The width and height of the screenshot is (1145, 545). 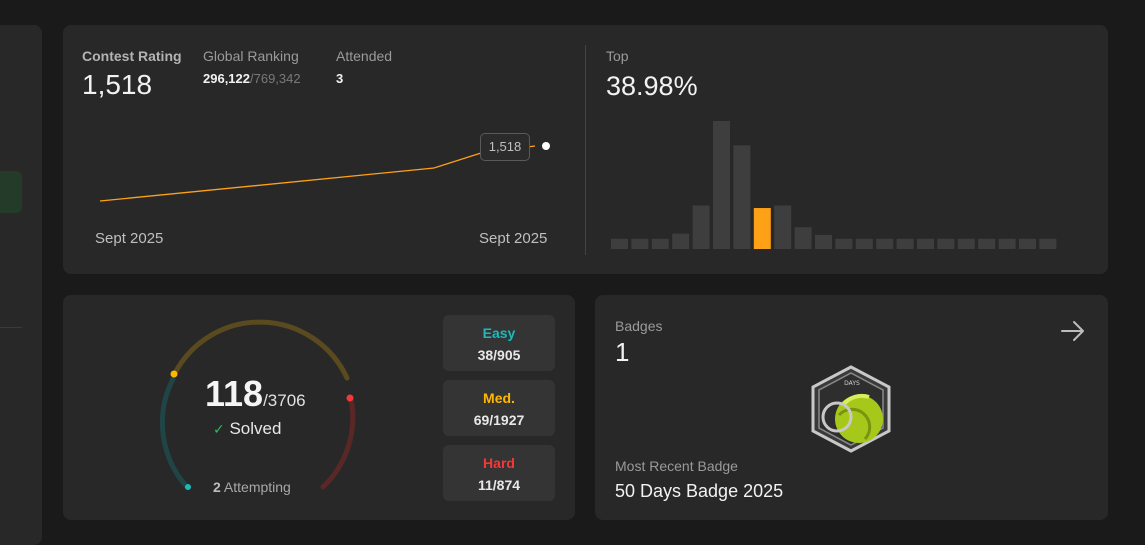 I want to click on sidebar-divider, so click(x=11, y=327).